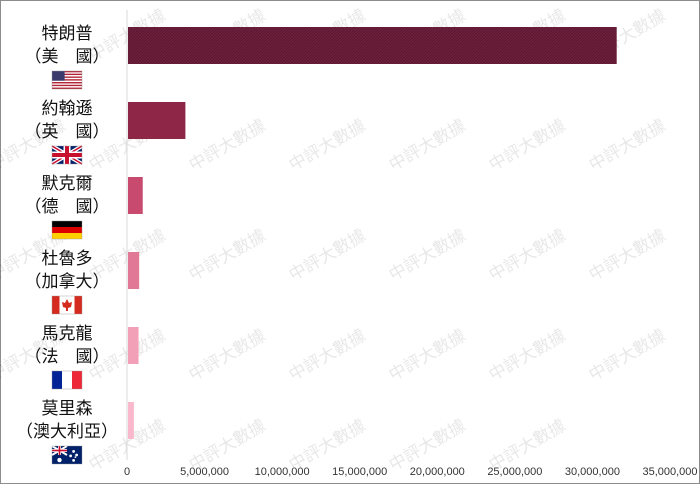 The height and width of the screenshot is (484, 700). Describe the element at coordinates (67, 109) in the screenshot. I see `leader-name: 約翰遜` at that location.